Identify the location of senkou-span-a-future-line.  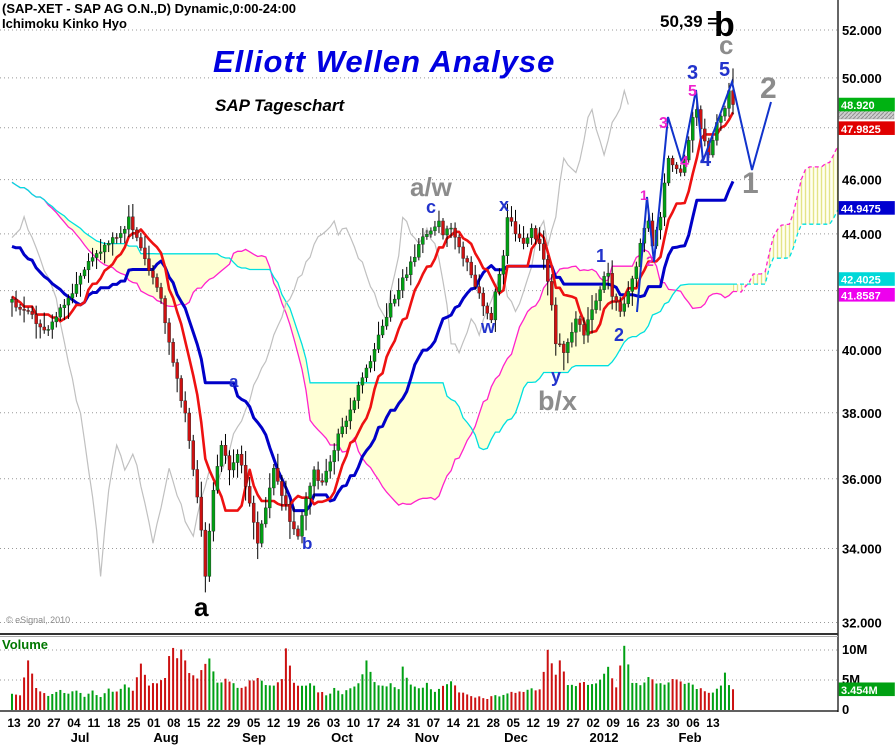
(786, 219).